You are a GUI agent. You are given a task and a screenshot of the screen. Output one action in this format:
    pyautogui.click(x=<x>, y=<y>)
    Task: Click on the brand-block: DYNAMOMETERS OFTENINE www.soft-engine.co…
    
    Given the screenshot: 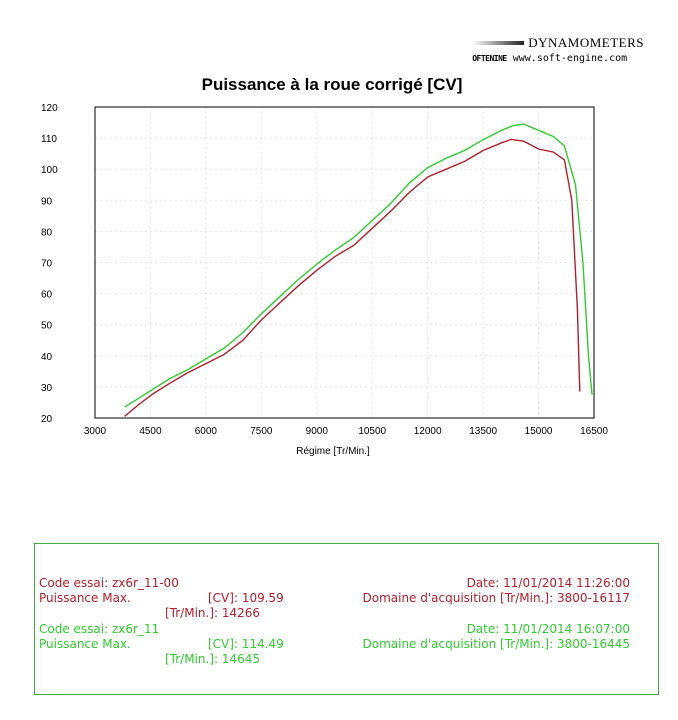 What is the action you would take?
    pyautogui.click(x=558, y=49)
    